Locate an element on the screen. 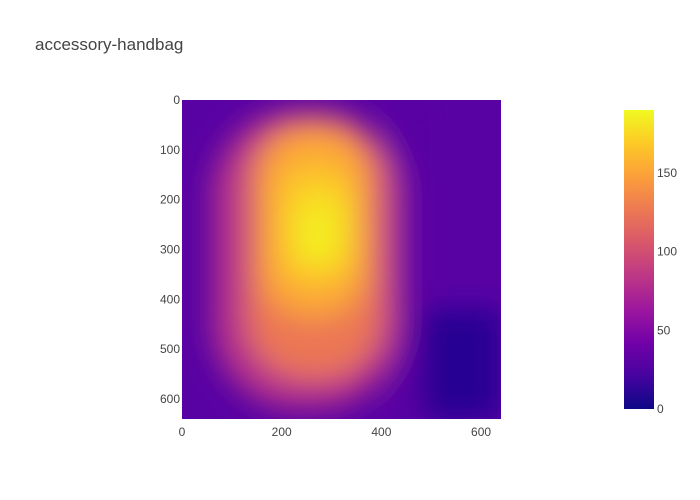 This screenshot has height=500, width=700. colorbar-tick-label: 0 is located at coordinates (660, 409).